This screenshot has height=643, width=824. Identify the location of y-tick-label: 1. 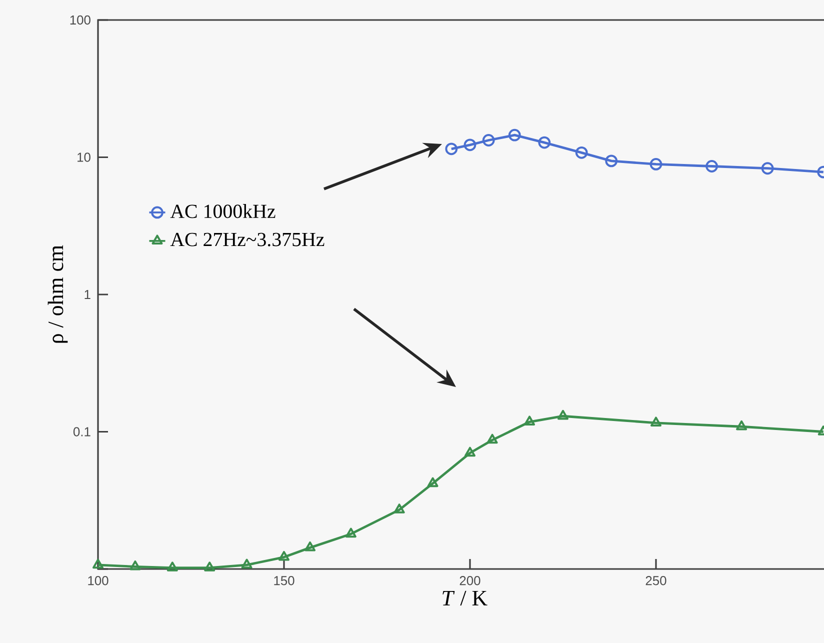
(87, 294).